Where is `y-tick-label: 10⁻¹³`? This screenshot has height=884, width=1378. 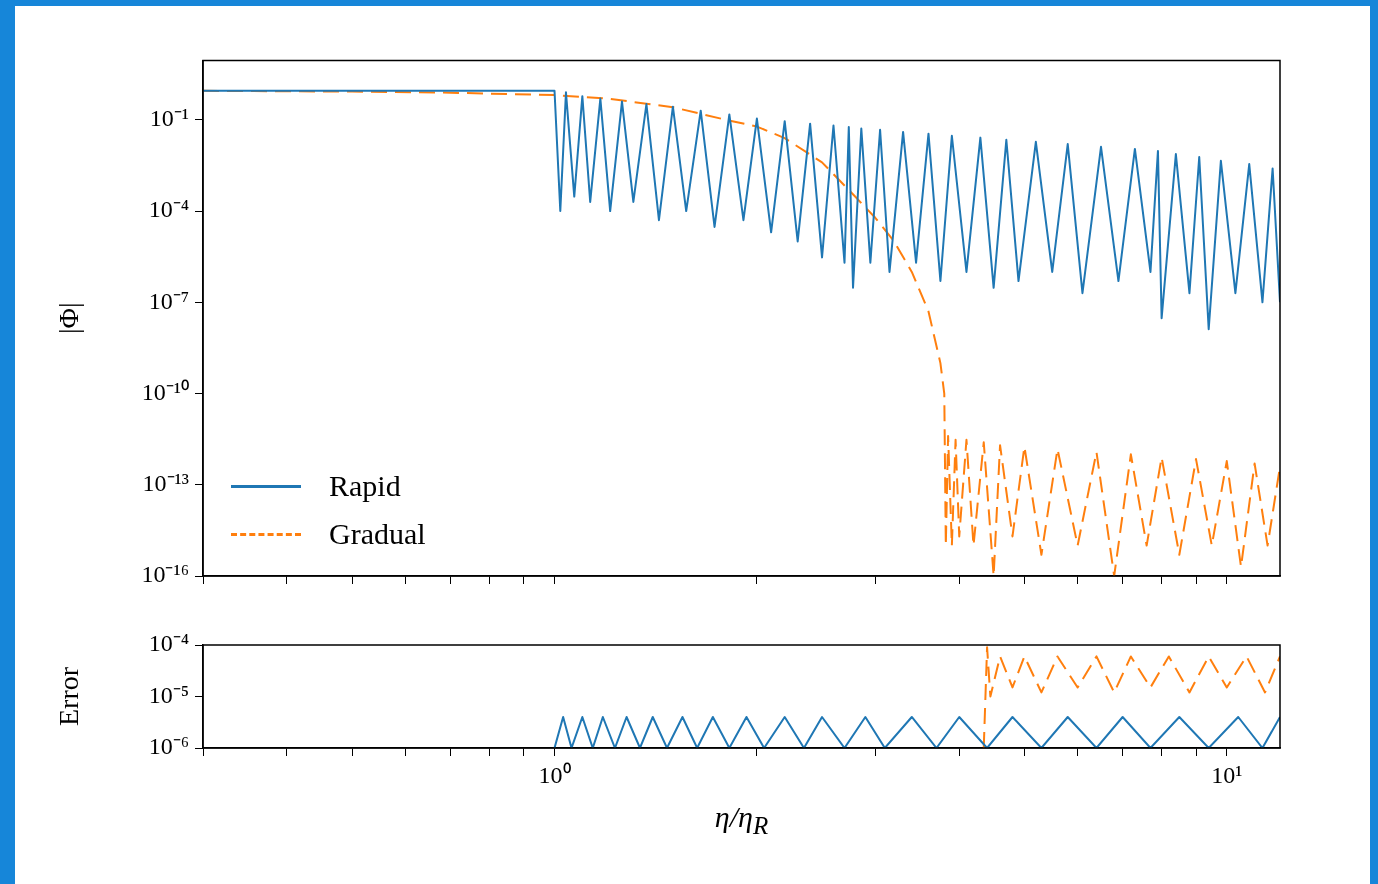 y-tick-label: 10⁻¹³ is located at coordinates (165, 483).